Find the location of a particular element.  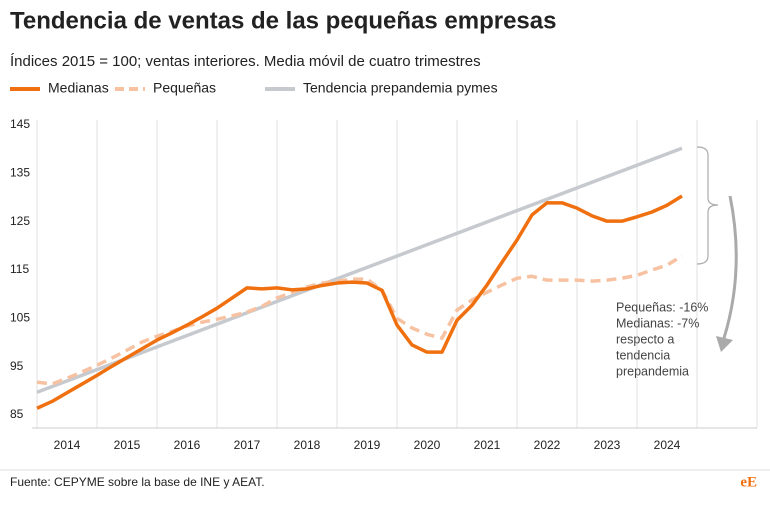

annotation: respecto a is located at coordinates (645, 339).